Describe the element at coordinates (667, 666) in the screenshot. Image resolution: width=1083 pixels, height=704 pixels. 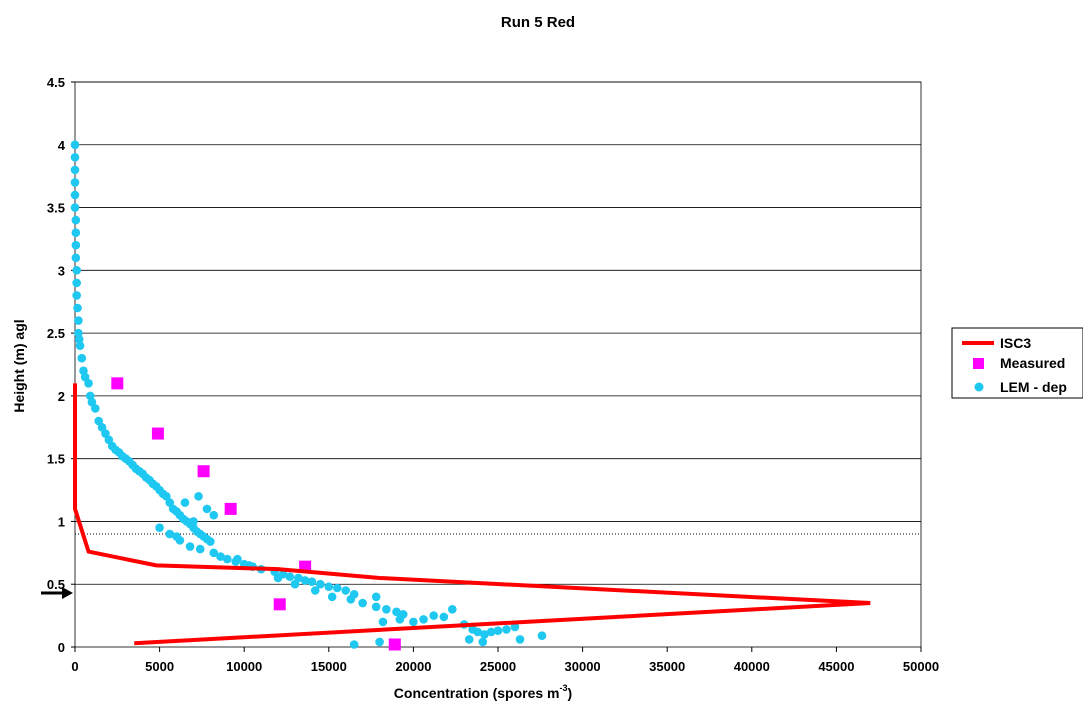
I see `x-tick-label: 35000` at that location.